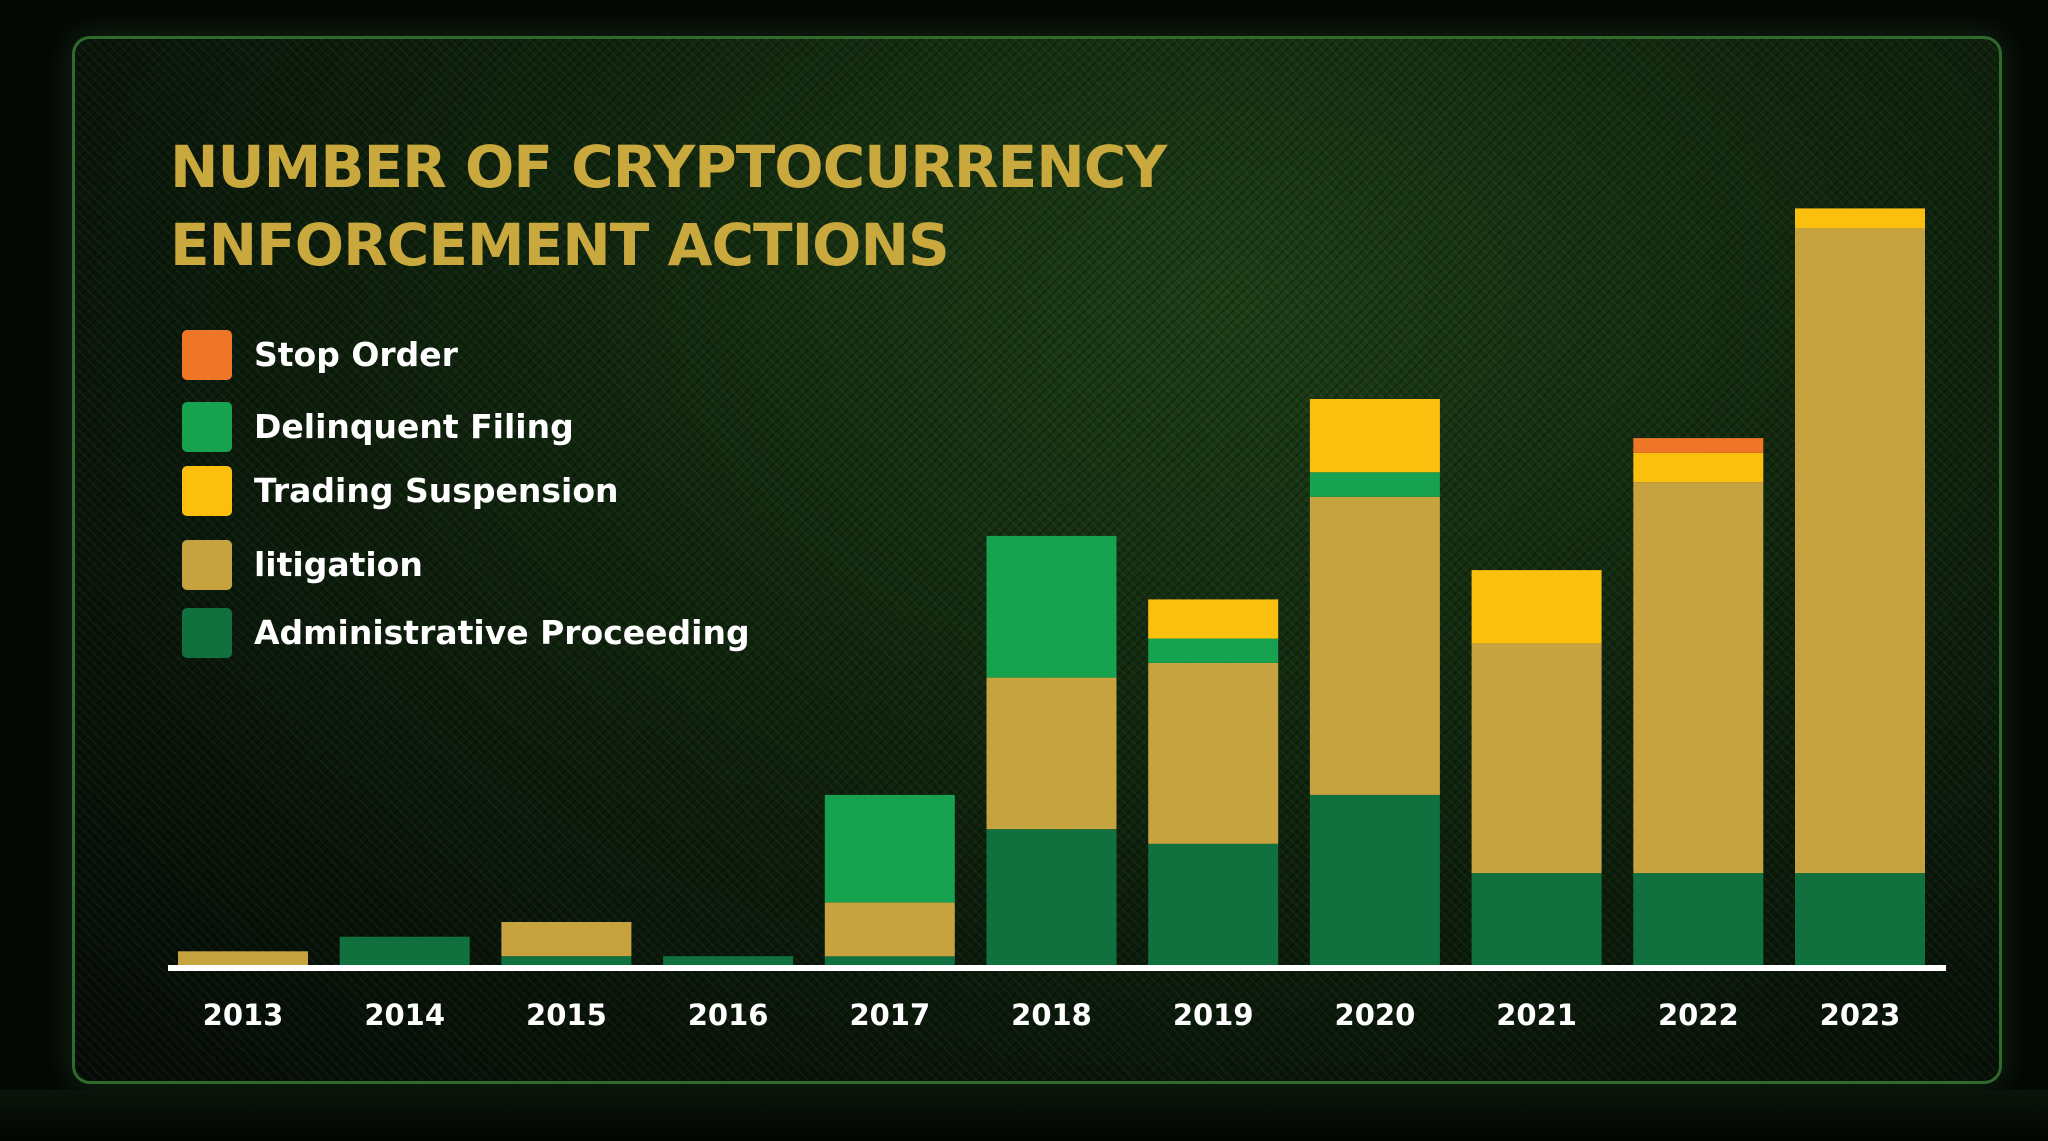  Describe the element at coordinates (1213, 753) in the screenshot. I see `bar-2019-litigation` at that location.